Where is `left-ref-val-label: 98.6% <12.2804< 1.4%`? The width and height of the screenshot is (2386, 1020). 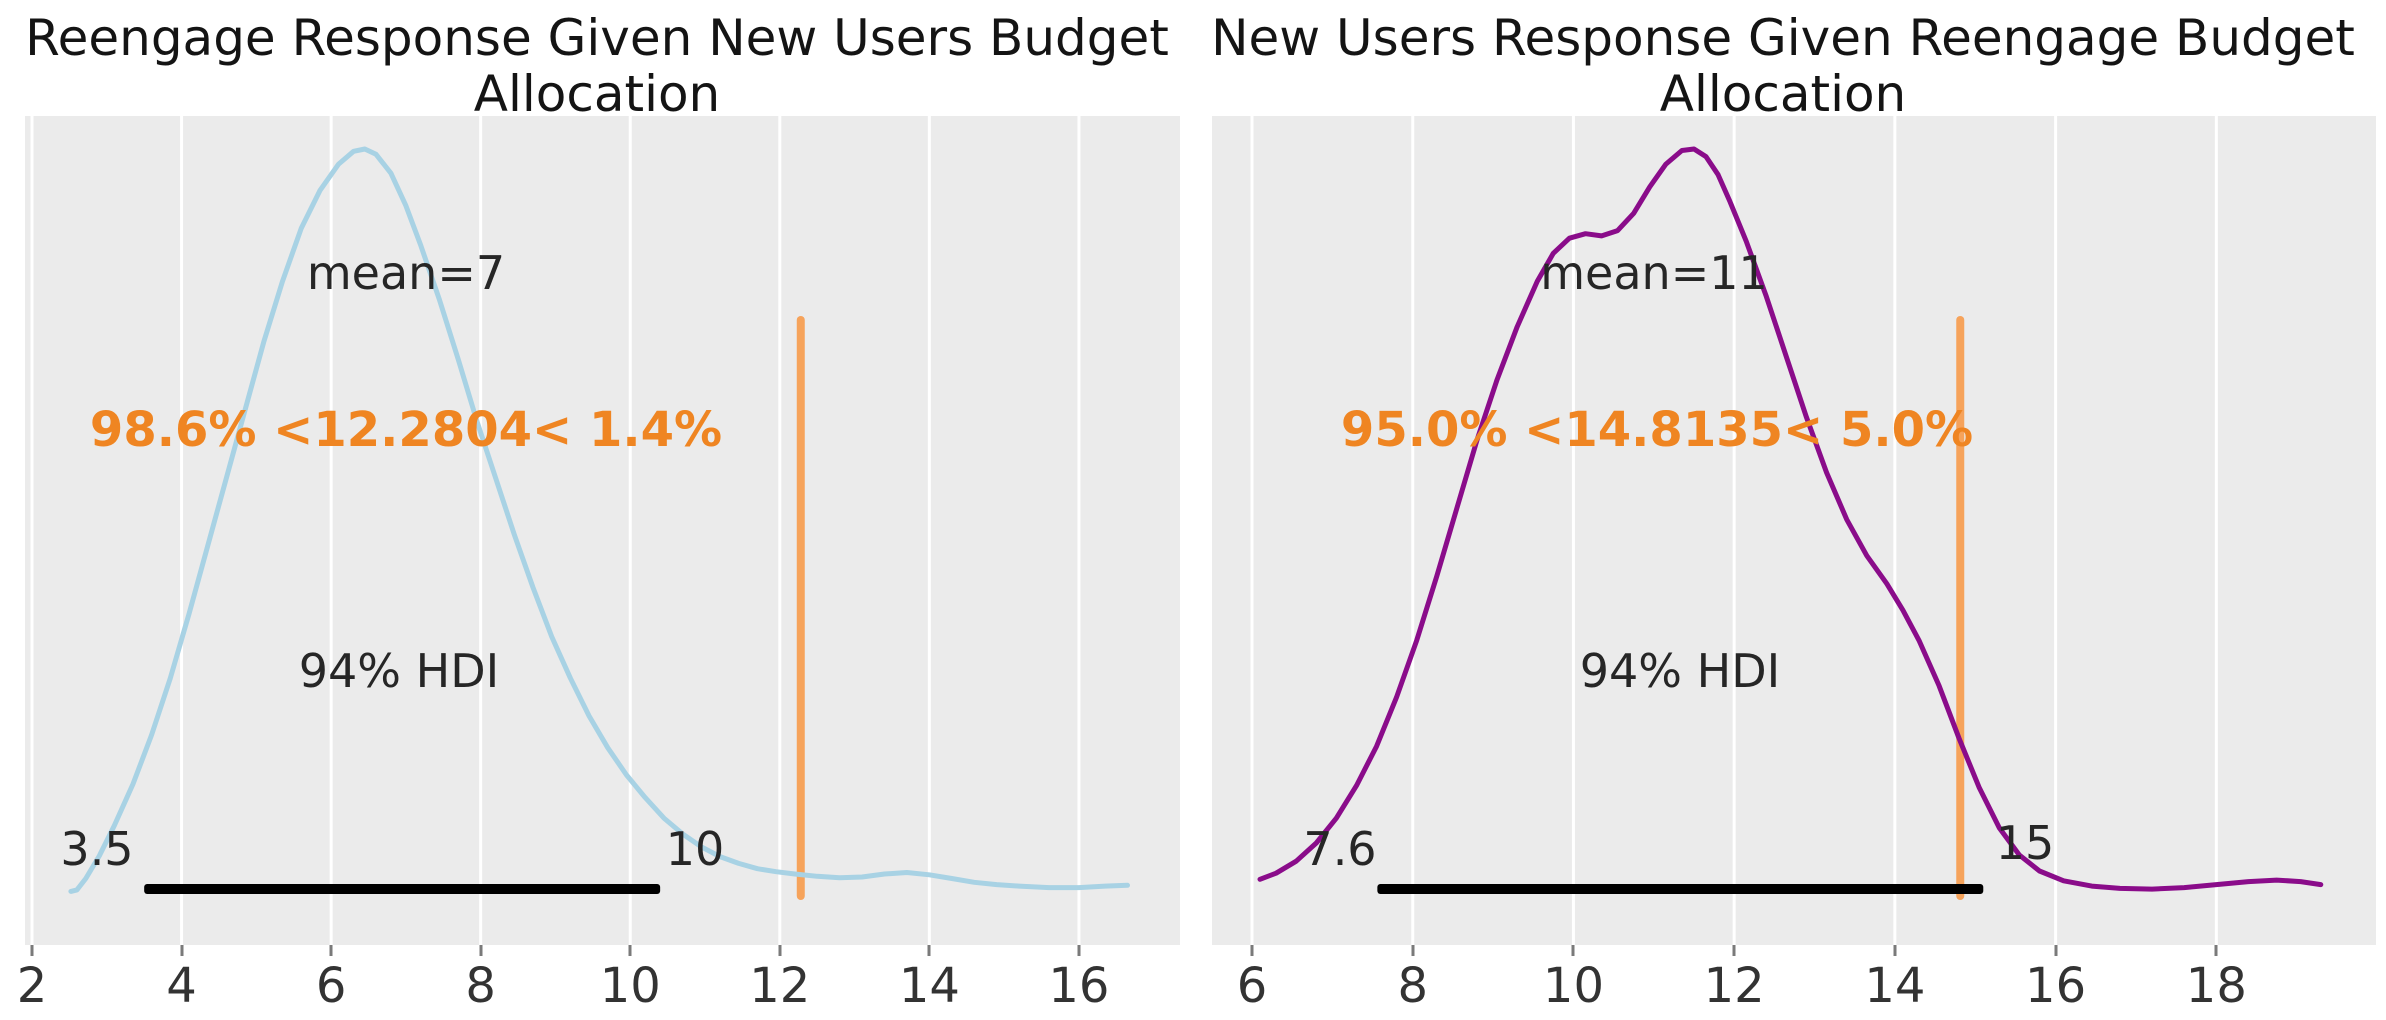
left-ref-val-label: 98.6% <12.2804< 1.4% is located at coordinates (406, 430).